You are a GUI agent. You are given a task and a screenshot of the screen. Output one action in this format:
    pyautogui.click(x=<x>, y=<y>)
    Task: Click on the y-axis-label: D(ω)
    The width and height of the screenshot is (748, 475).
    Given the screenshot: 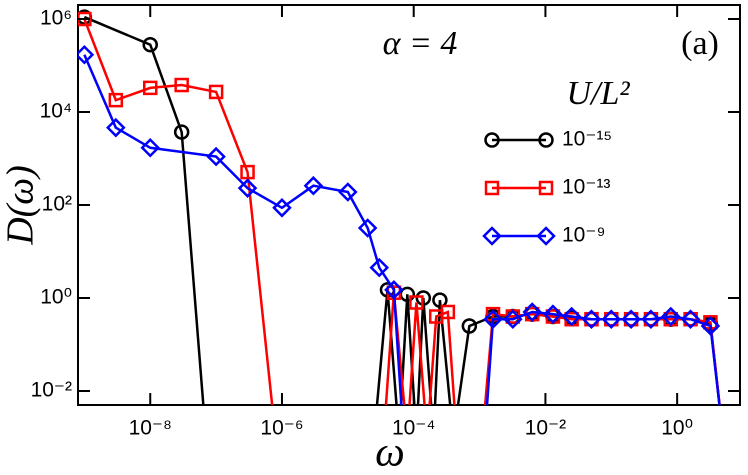 What is the action you would take?
    pyautogui.click(x=21, y=205)
    